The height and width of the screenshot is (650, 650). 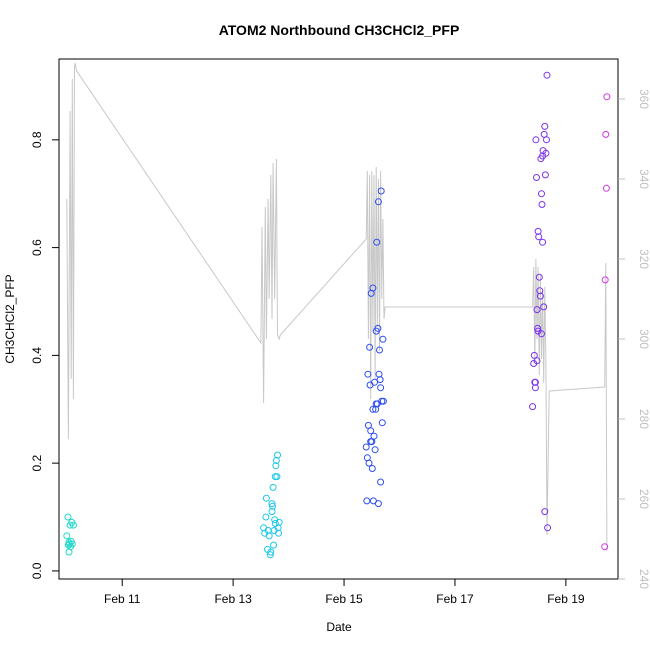 What do you see at coordinates (643, 259) in the screenshot?
I see `y2-tick-label: 320` at bounding box center [643, 259].